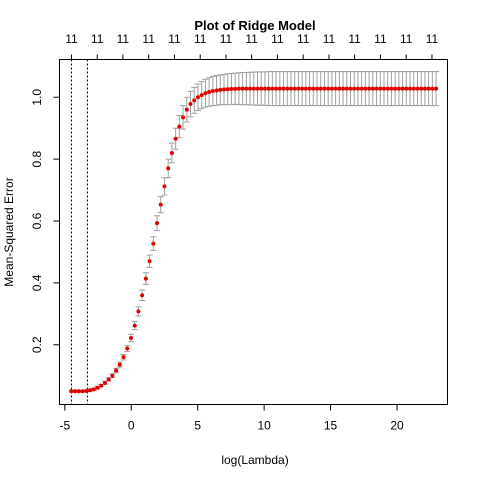 The width and height of the screenshot is (480, 480). What do you see at coordinates (64, 426) in the screenshot?
I see `x-tick-label: -5` at bounding box center [64, 426].